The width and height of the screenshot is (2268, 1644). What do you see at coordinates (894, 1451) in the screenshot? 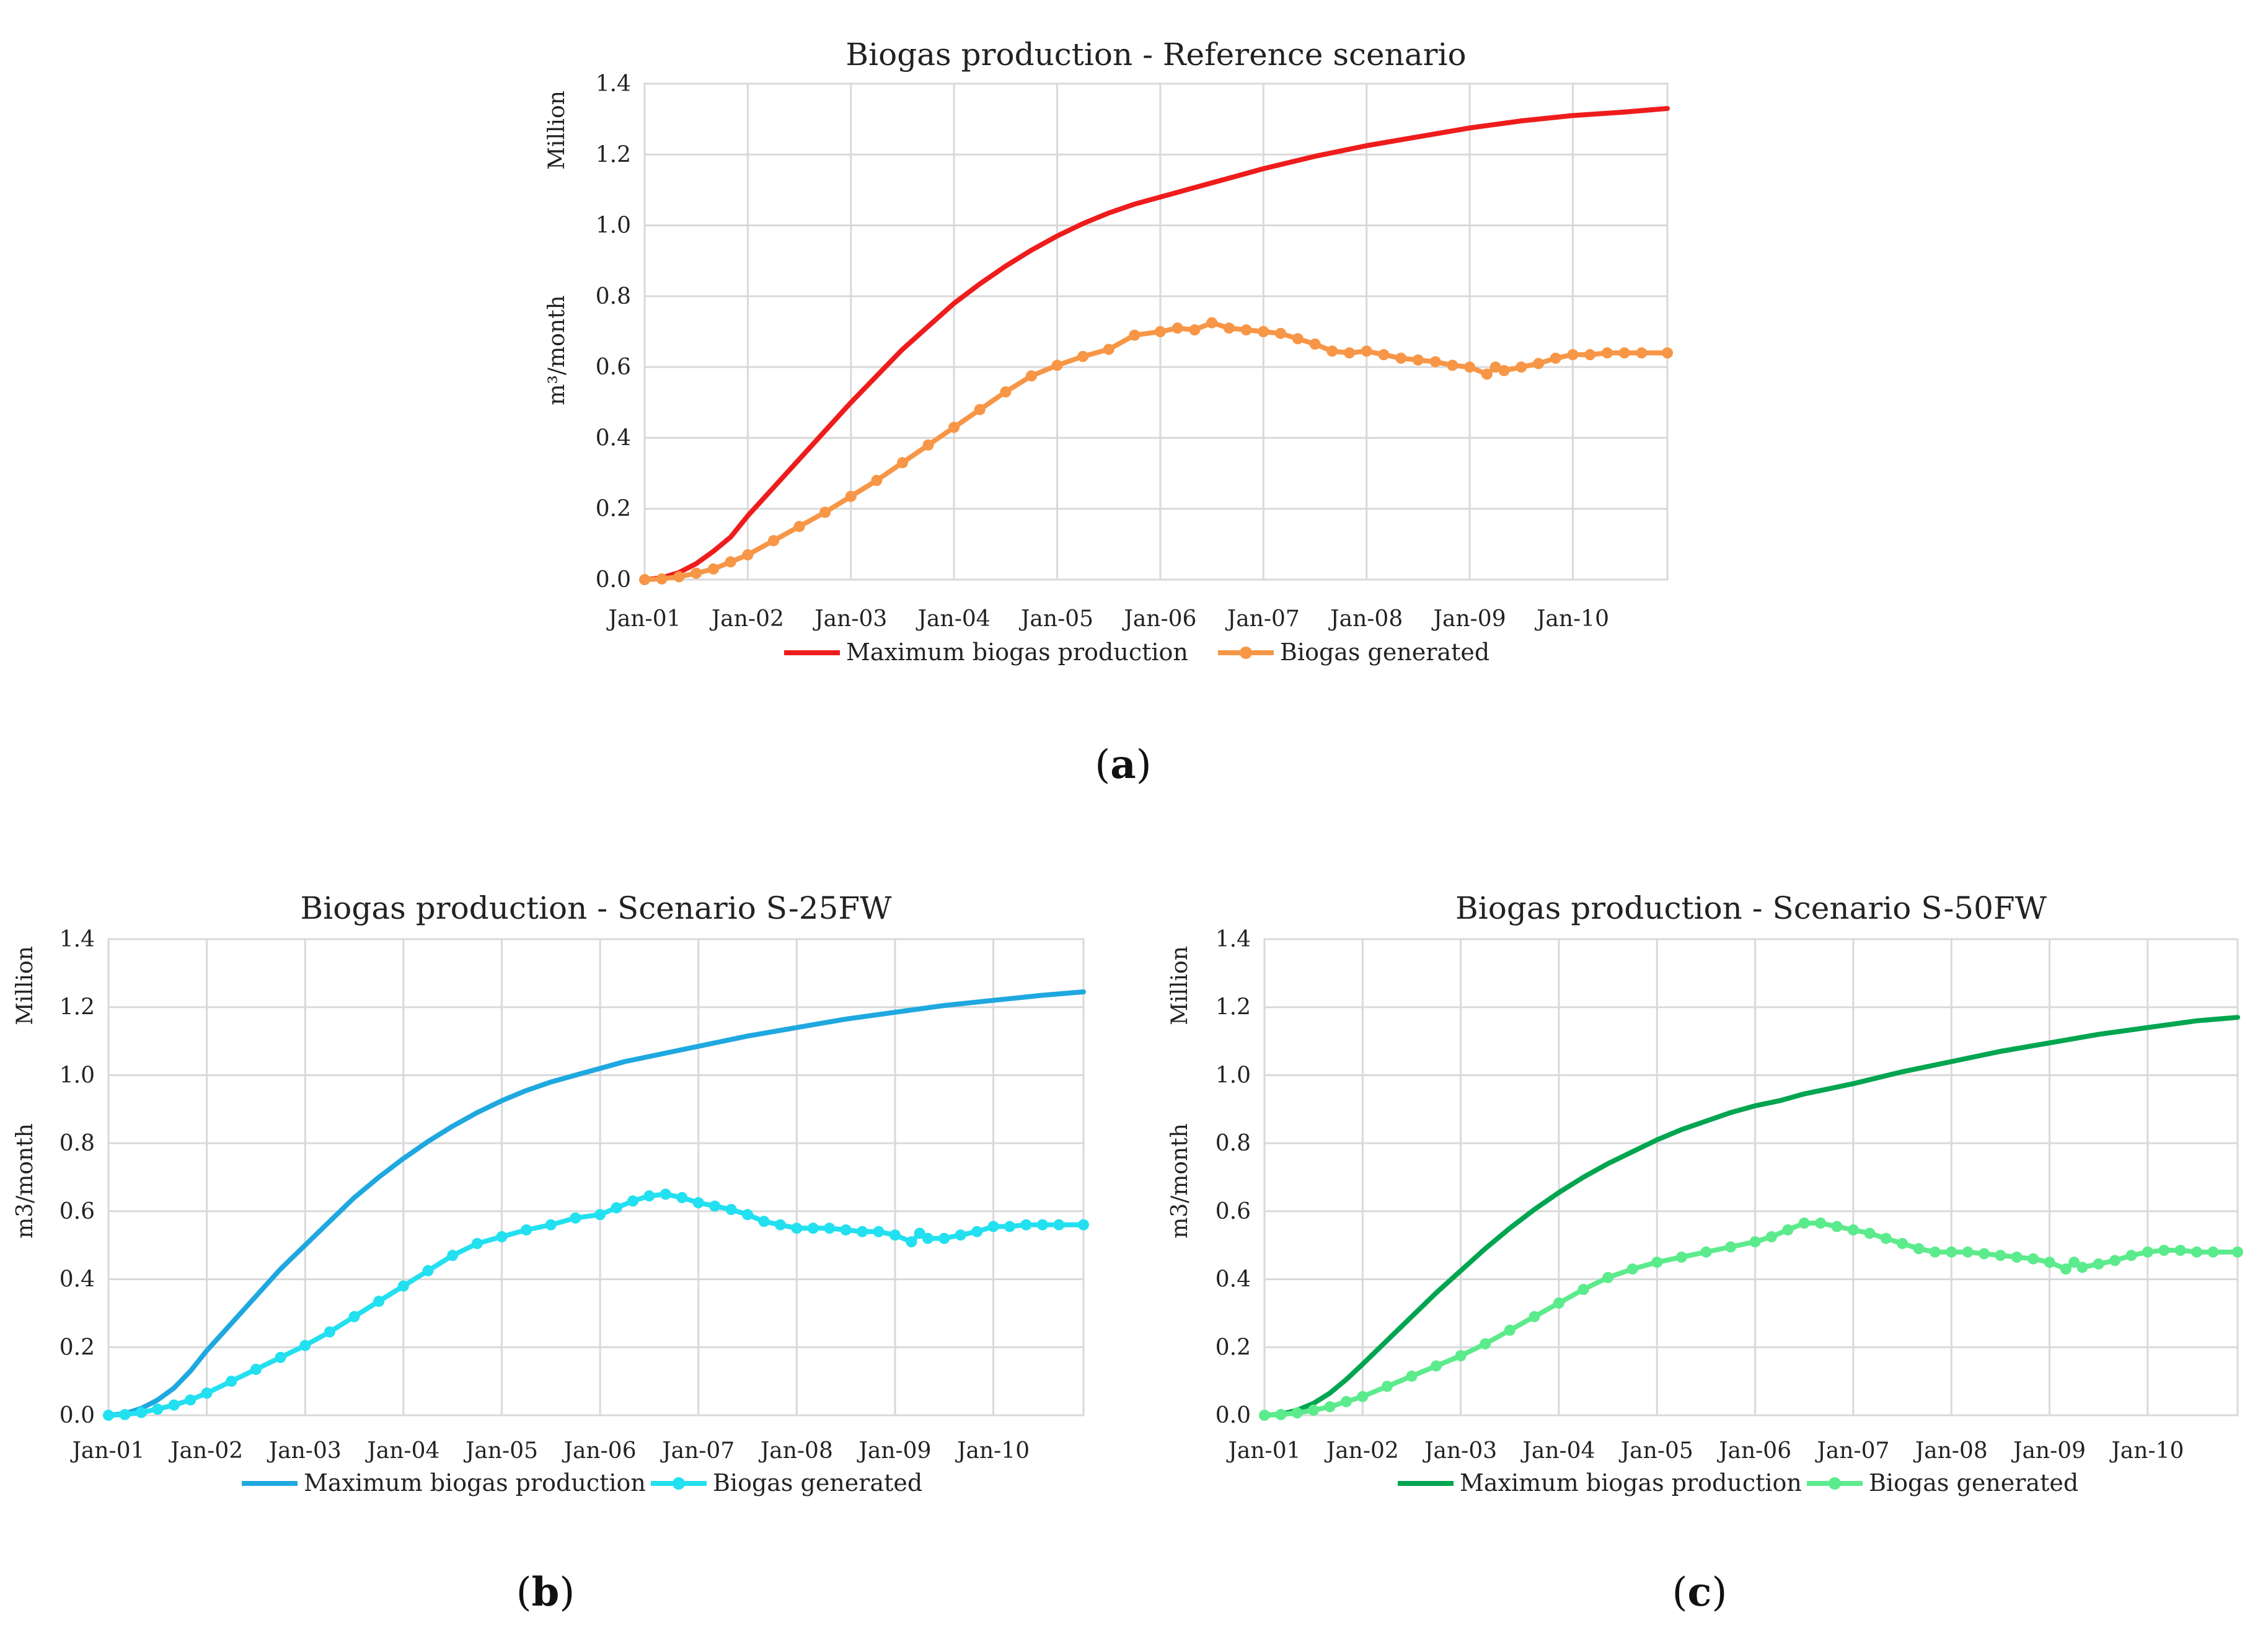
I see `x-tick-label: Jan-09` at bounding box center [894, 1451].